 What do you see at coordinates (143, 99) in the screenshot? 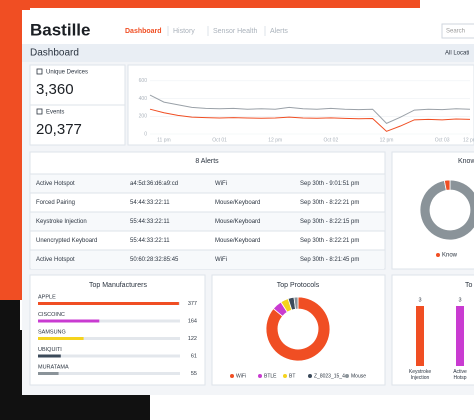
I see `y-tick-label: 400` at bounding box center [143, 99].